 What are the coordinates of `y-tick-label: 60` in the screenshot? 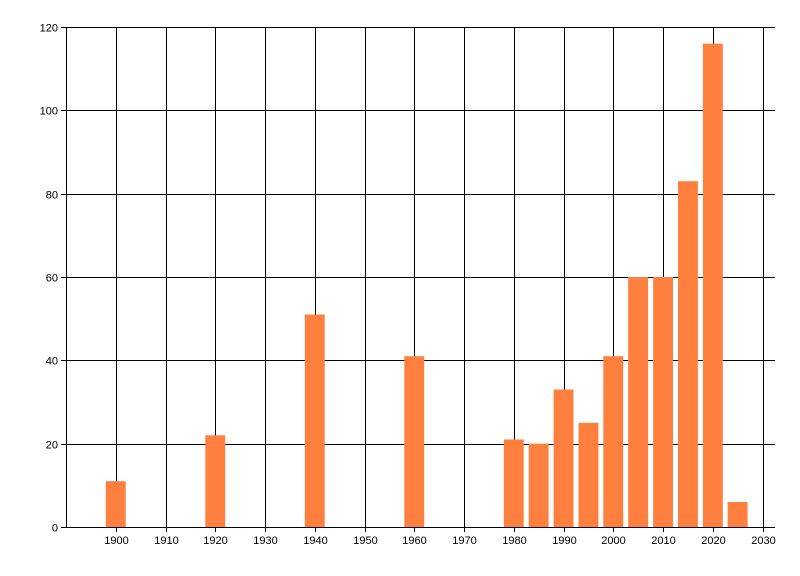 It's located at (52, 279).